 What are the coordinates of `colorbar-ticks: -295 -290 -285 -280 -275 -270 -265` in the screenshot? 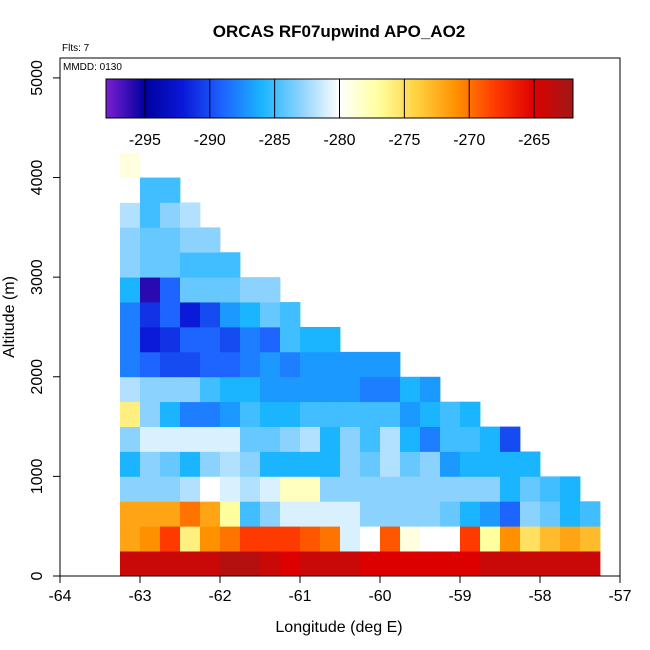 It's located at (339, 114).